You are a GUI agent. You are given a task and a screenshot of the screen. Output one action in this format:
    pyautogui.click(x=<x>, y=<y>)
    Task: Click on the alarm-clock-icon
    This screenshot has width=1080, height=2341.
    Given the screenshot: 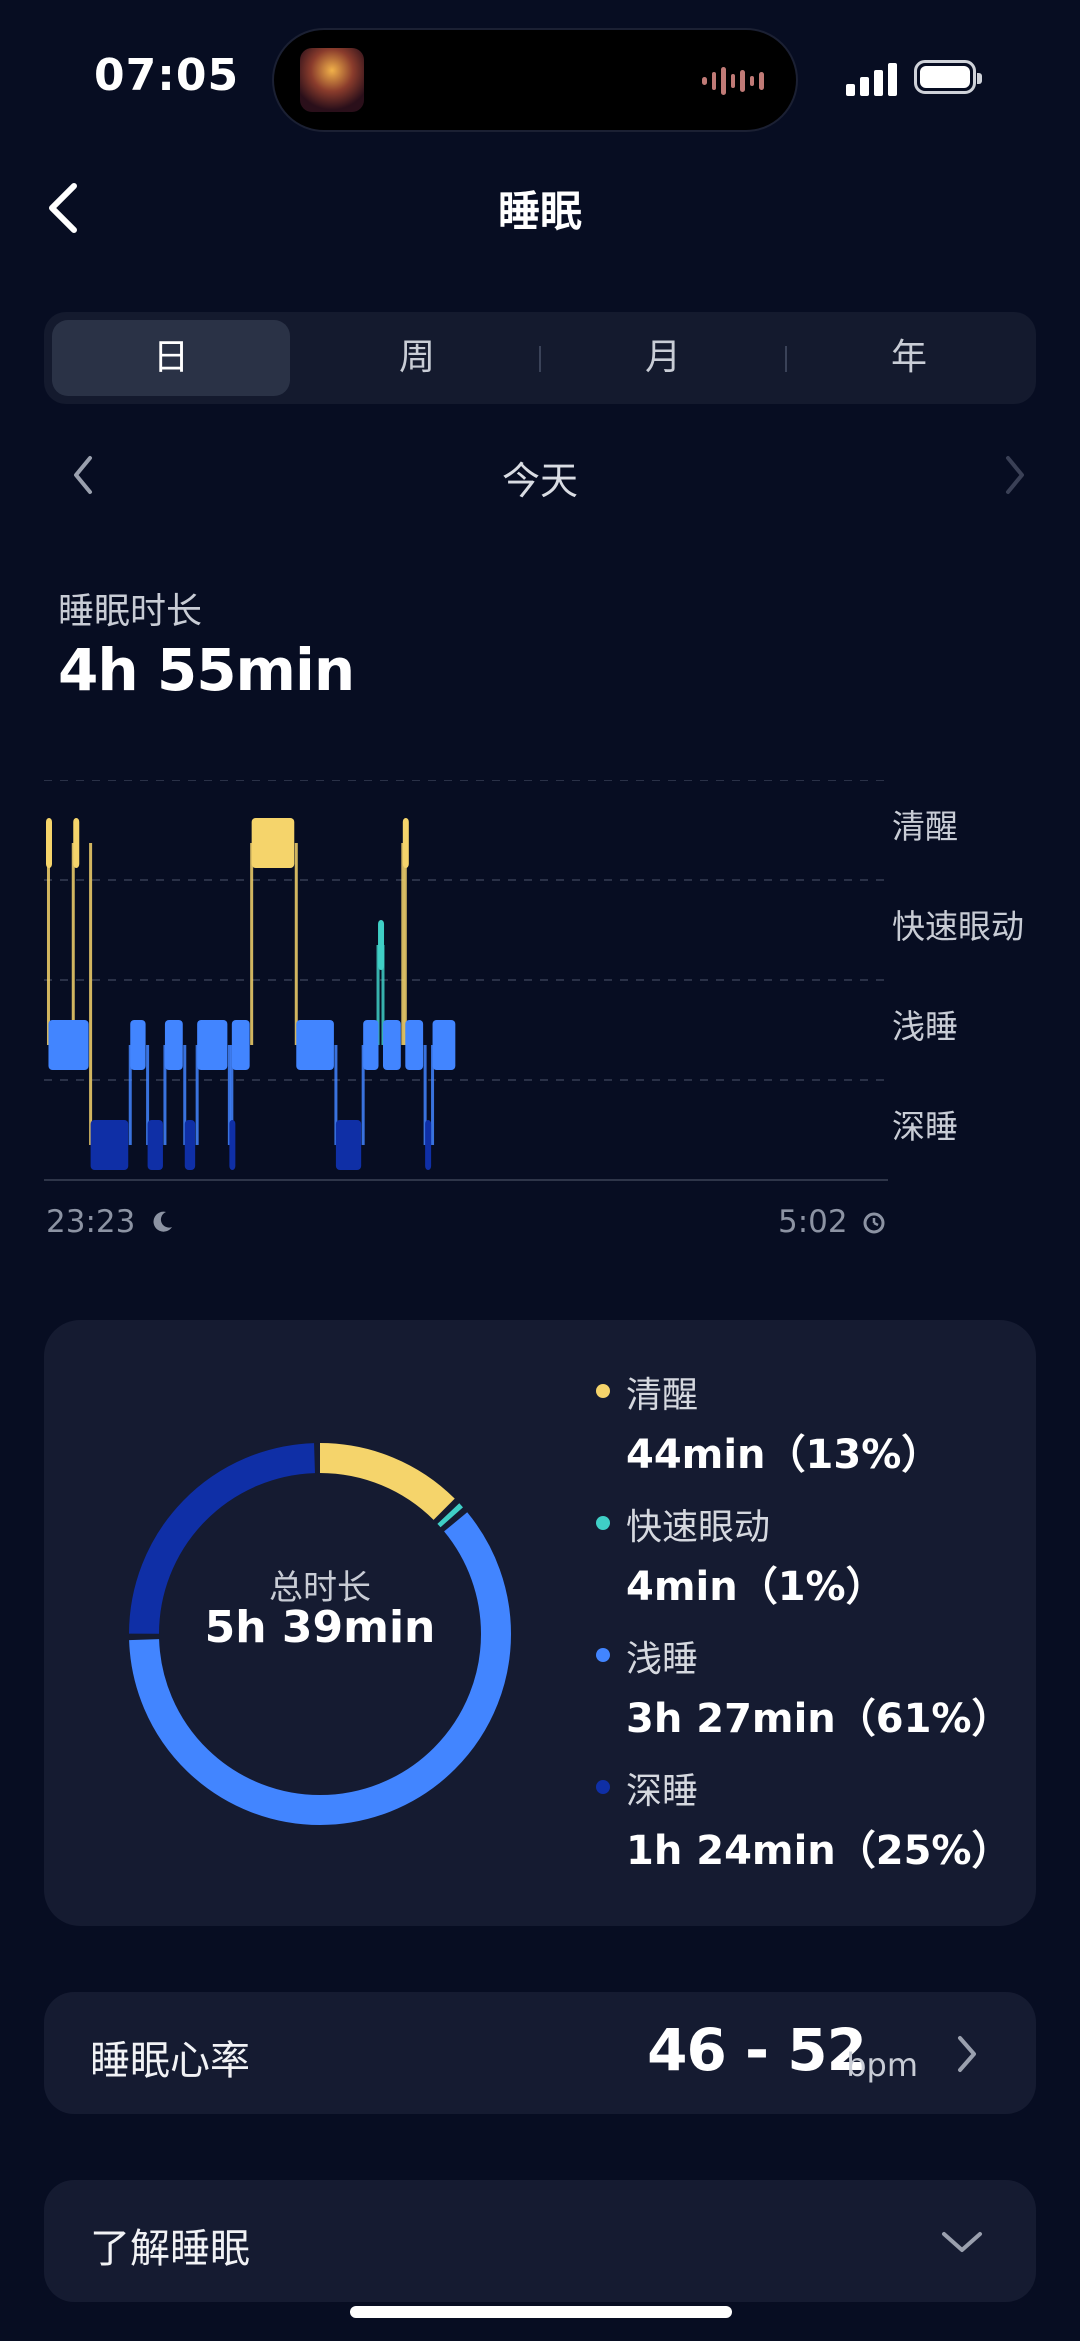 What is the action you would take?
    pyautogui.click(x=874, y=1223)
    